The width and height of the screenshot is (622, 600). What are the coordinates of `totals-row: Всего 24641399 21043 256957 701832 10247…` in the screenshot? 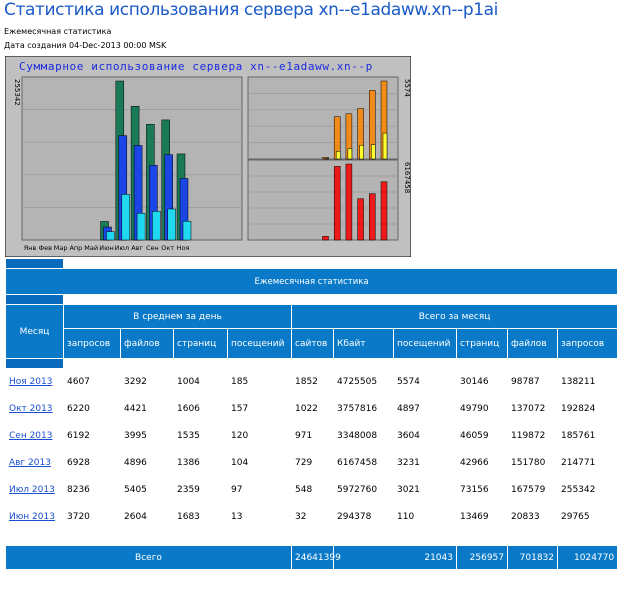 It's located at (312, 557).